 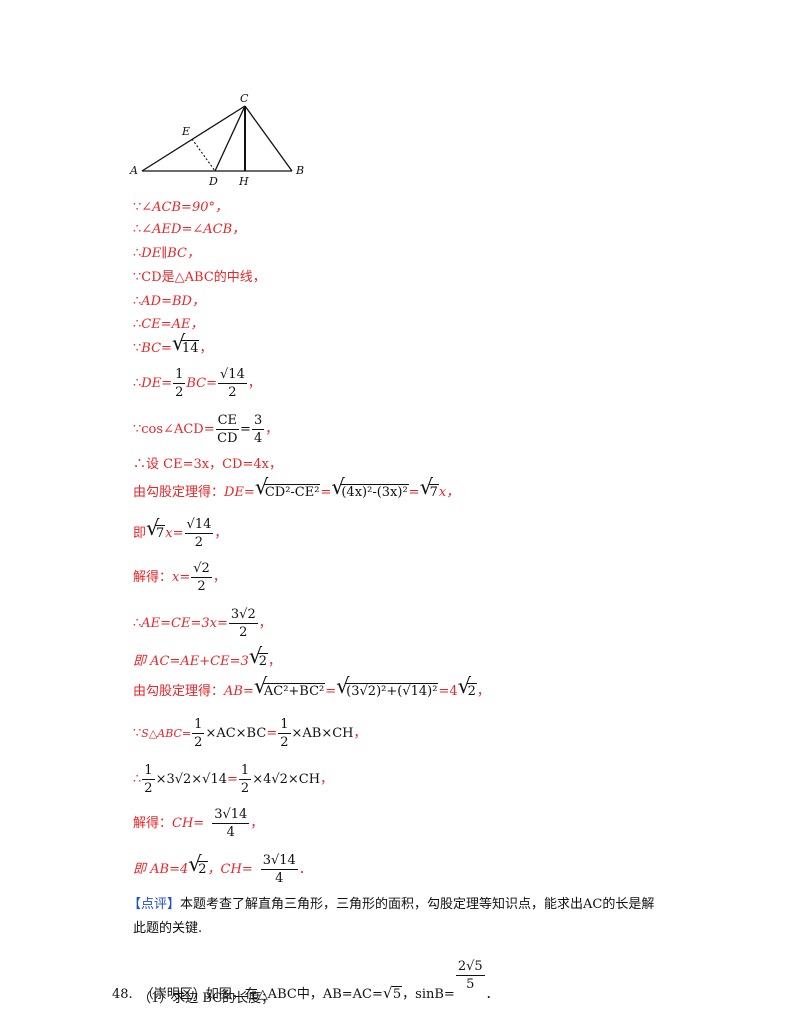 I want to click on label-d: D, so click(x=213, y=181).